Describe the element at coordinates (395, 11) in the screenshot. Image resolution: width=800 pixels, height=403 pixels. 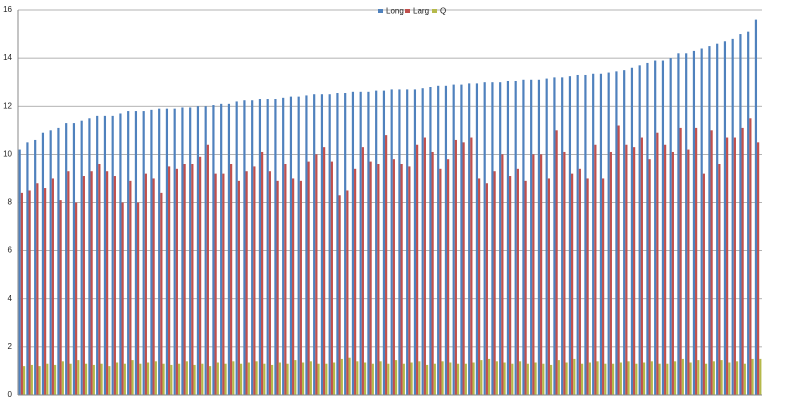
I see `legend-label: Long` at that location.